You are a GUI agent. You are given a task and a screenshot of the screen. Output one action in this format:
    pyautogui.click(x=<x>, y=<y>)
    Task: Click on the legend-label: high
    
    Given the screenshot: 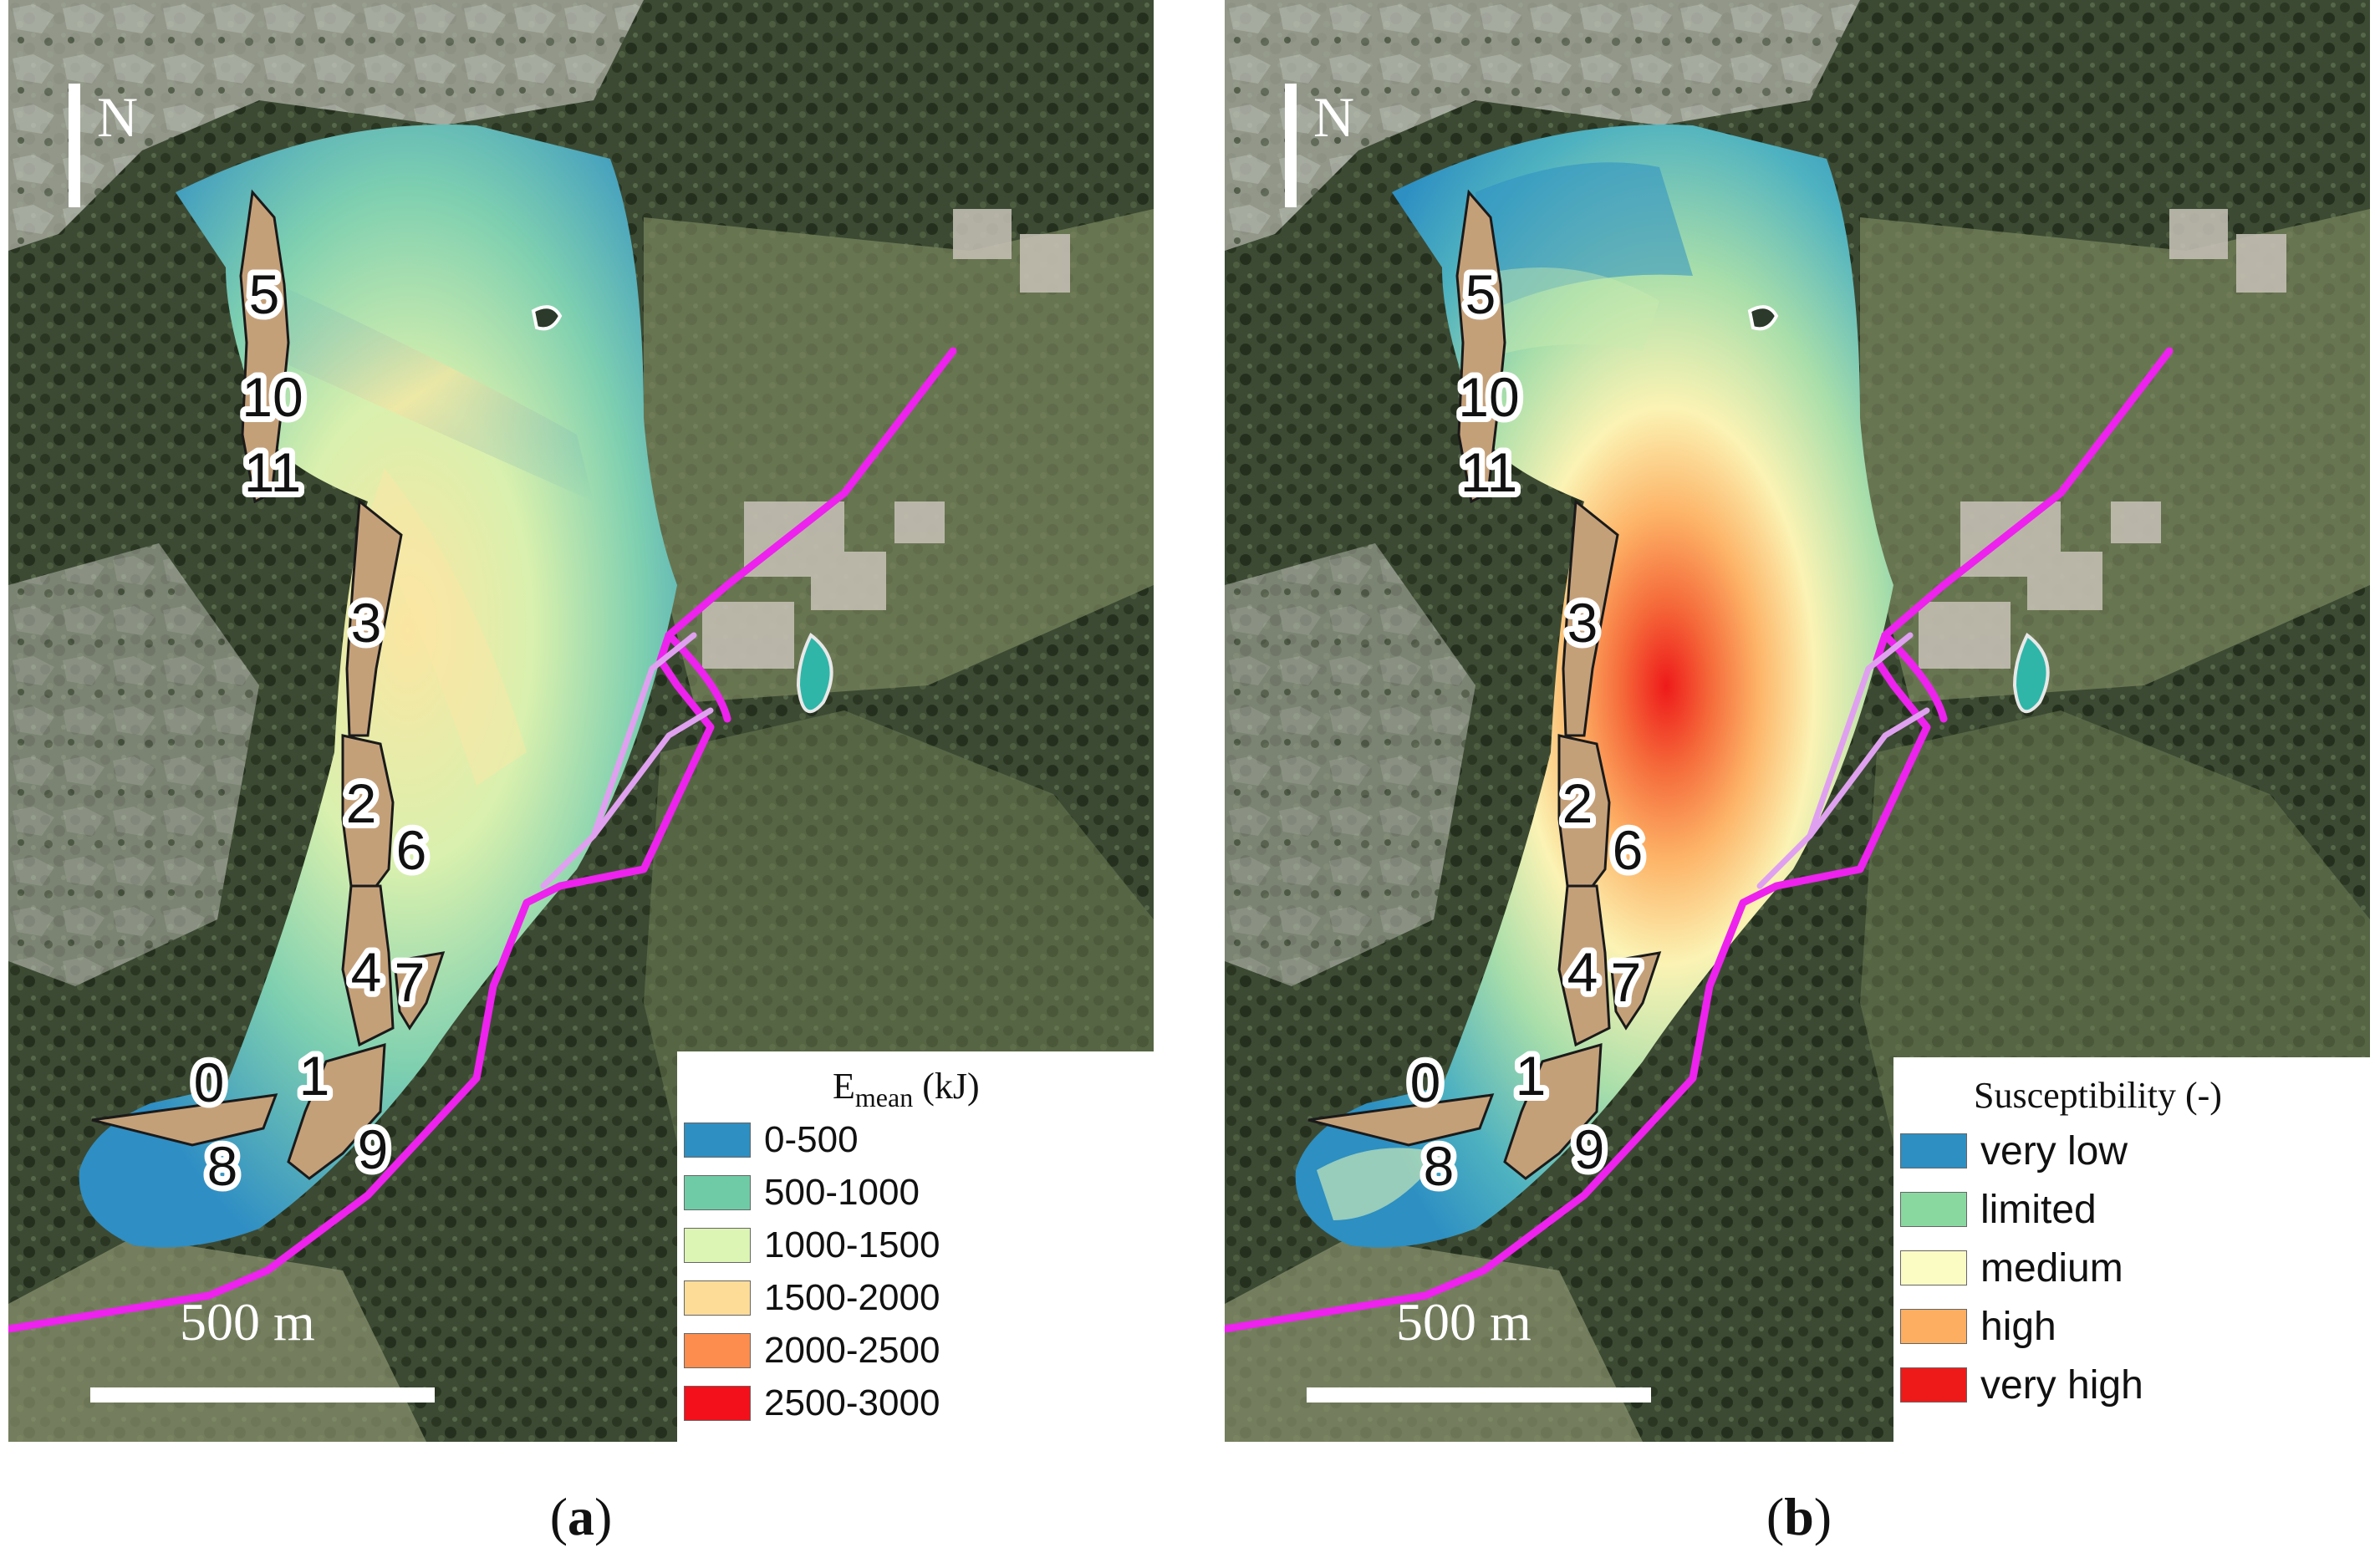 What is the action you would take?
    pyautogui.click(x=2018, y=1326)
    